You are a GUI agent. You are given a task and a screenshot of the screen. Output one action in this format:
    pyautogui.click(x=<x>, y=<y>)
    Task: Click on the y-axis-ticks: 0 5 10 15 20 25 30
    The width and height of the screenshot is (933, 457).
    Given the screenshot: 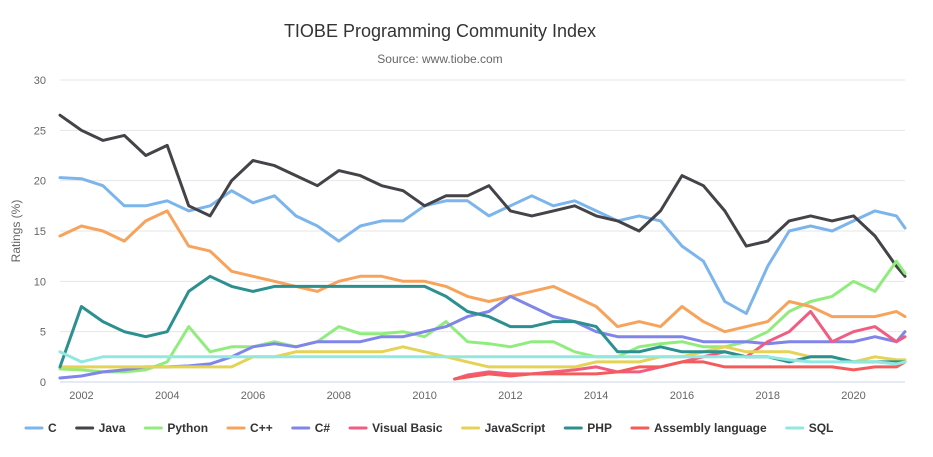 What is the action you would take?
    pyautogui.click(x=40, y=232)
    